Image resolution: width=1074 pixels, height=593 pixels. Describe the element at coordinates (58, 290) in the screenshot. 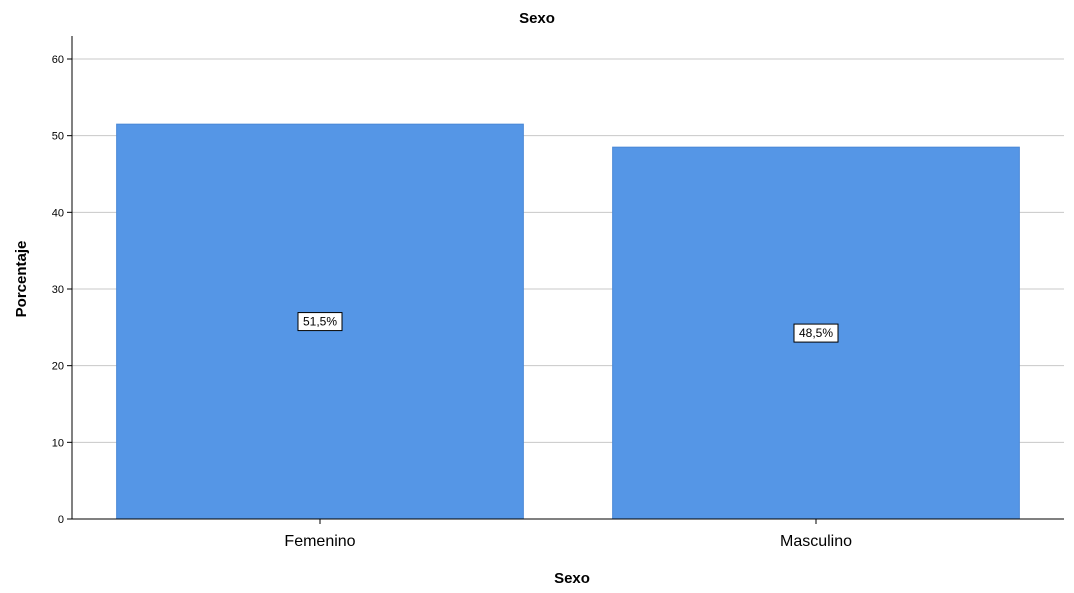

I see `y-tick-label-30: 30` at that location.